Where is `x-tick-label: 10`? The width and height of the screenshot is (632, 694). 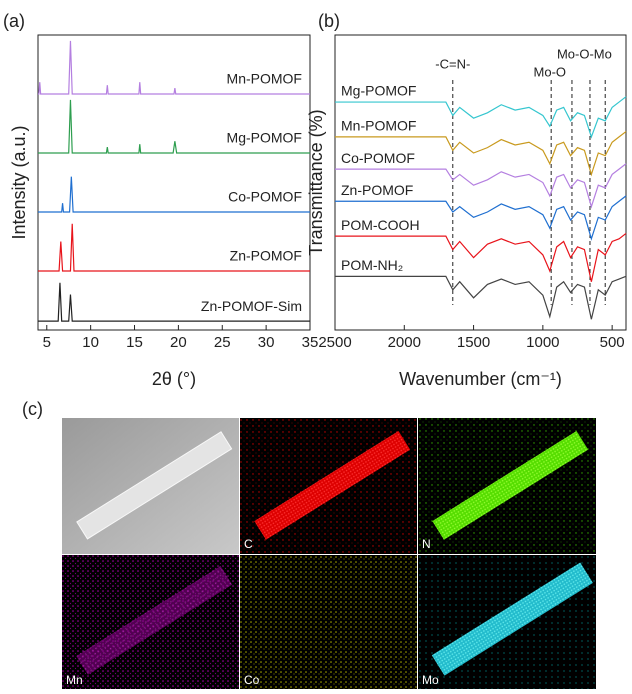
x-tick-label: 10 is located at coordinates (90, 342).